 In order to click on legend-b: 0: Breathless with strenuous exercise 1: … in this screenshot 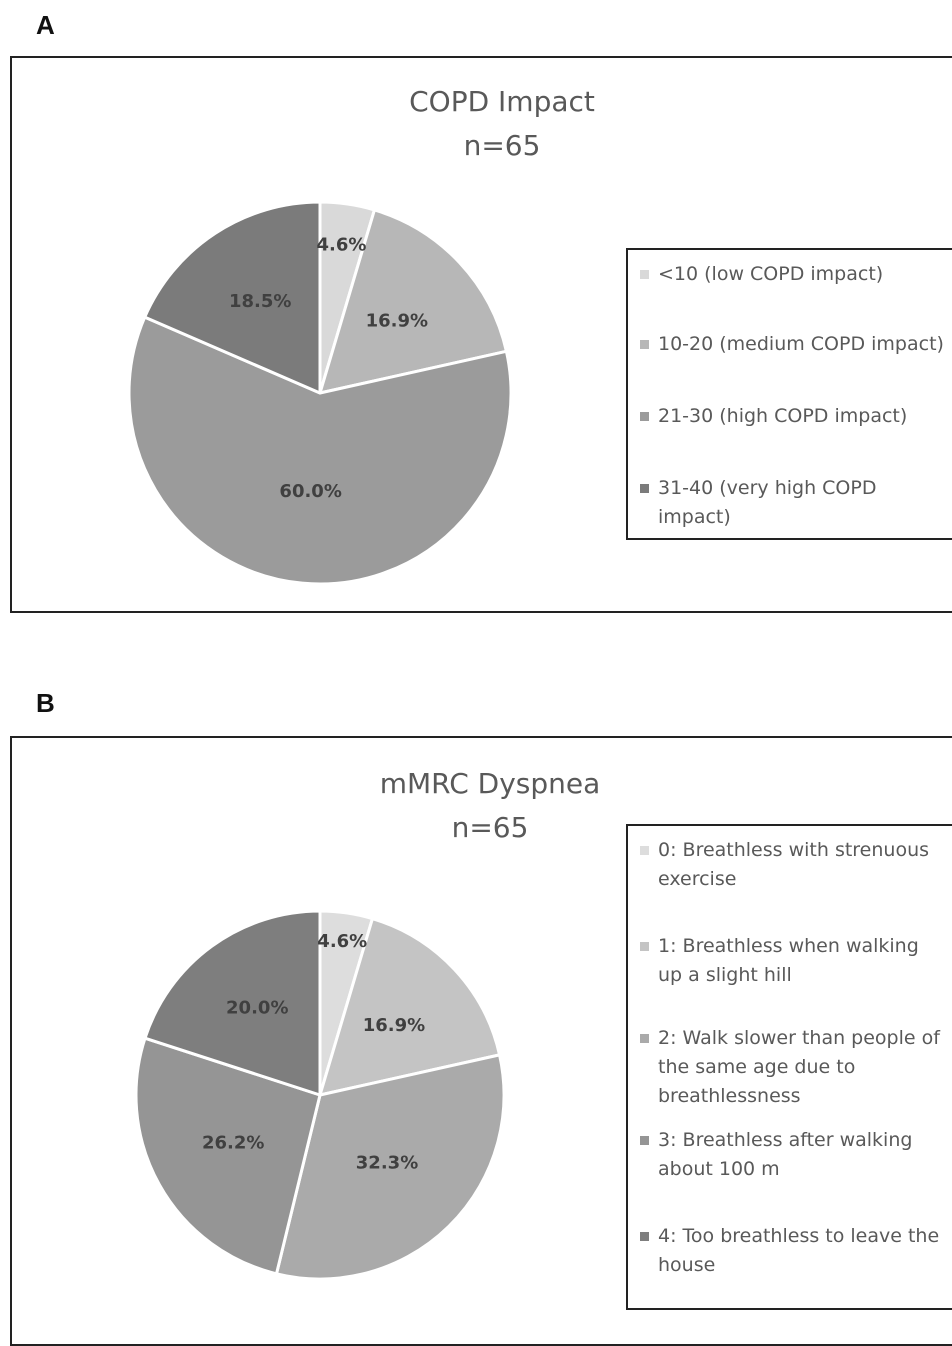, I will do `click(789, 1067)`.